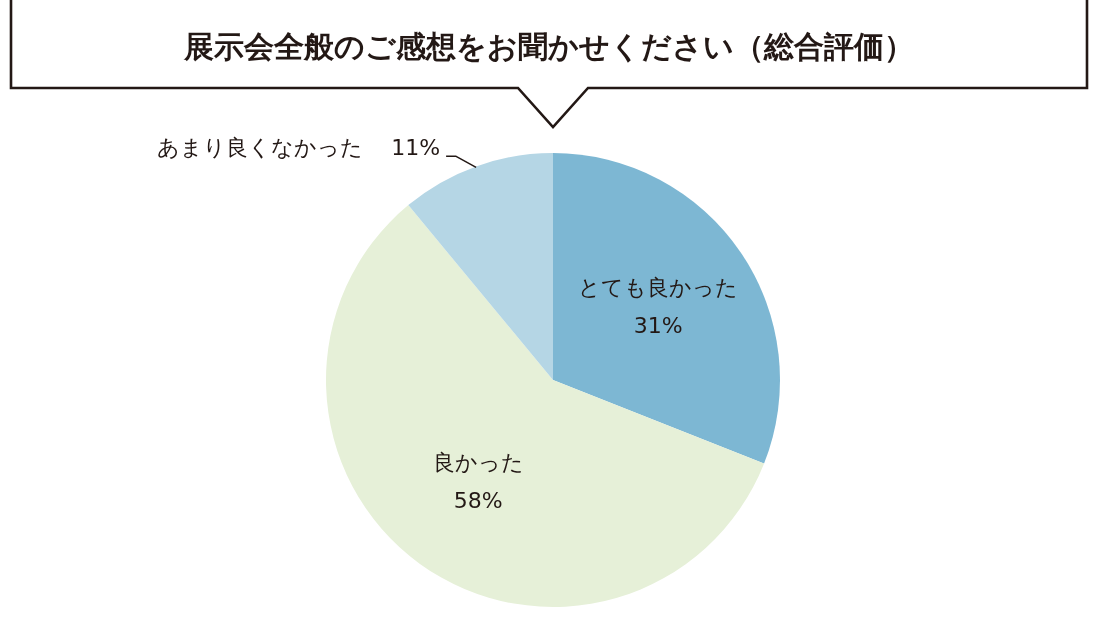 The width and height of the screenshot is (1098, 627). Describe the element at coordinates (260, 148) in the screenshot. I see `slice-label: あまり良くなかった` at that location.